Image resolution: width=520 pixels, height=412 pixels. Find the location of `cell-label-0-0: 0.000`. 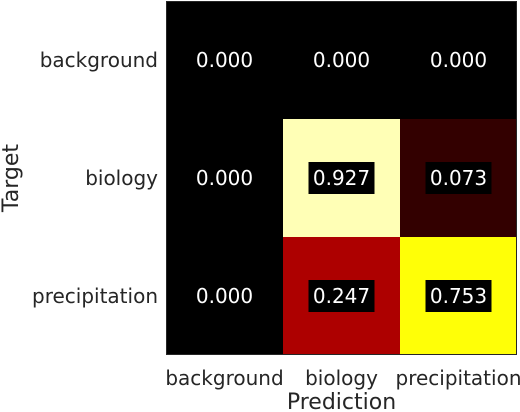

cell-label-0-0: 0.000 is located at coordinates (224, 60).